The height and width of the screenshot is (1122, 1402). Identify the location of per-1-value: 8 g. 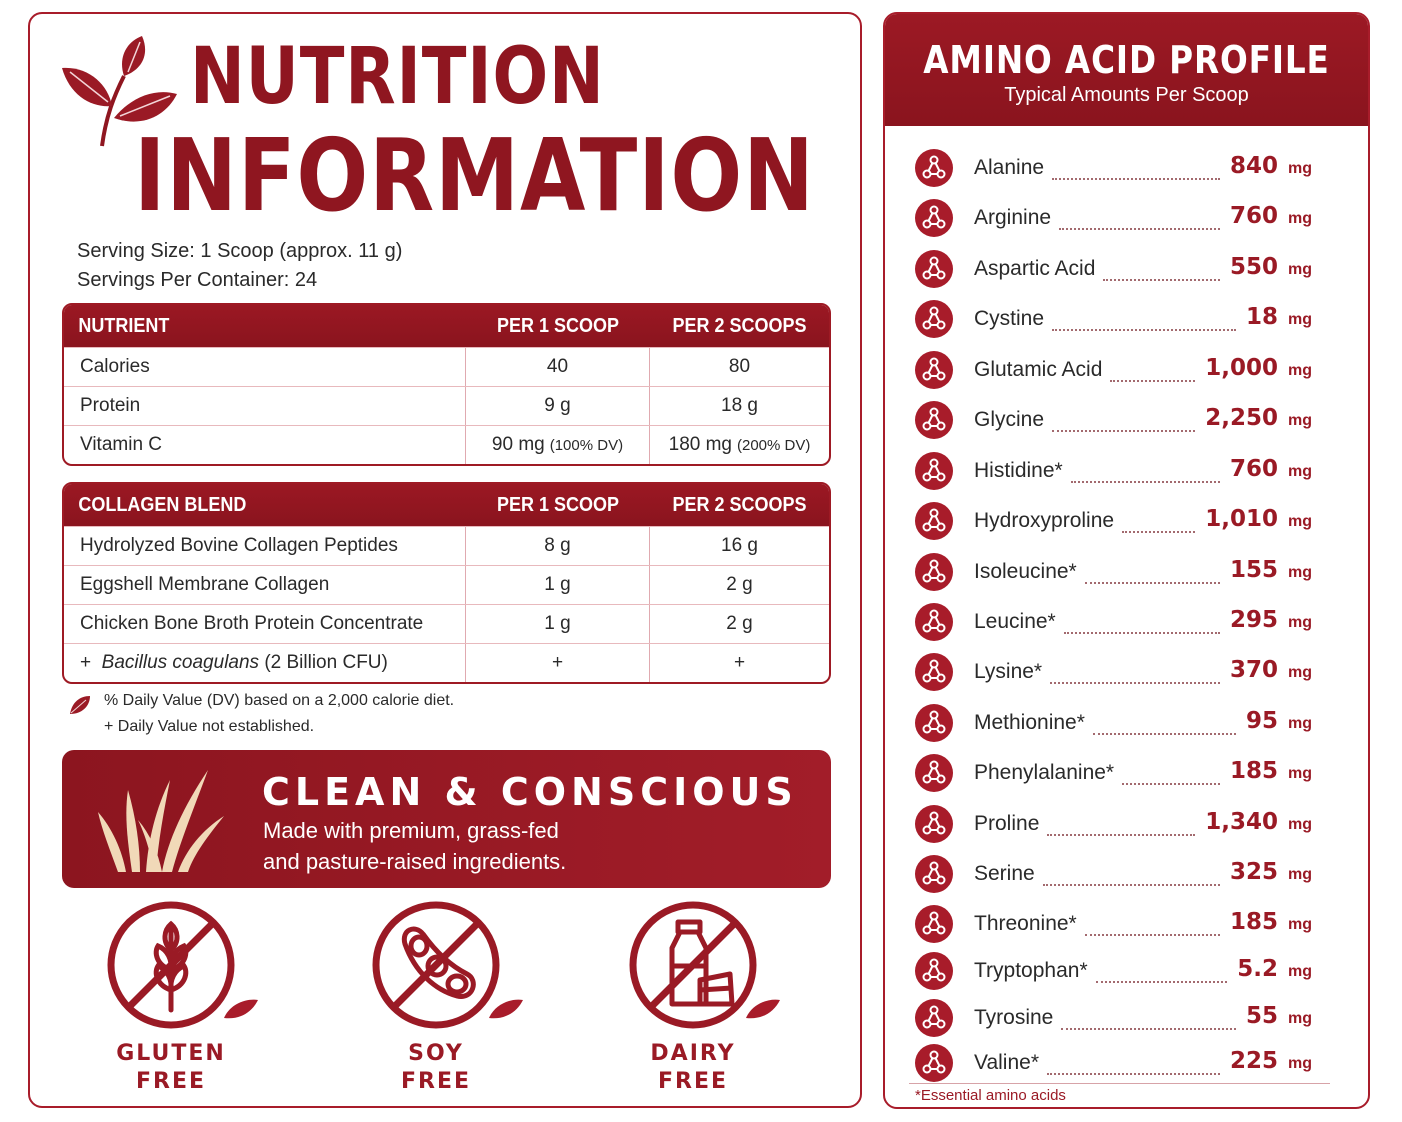
(558, 546).